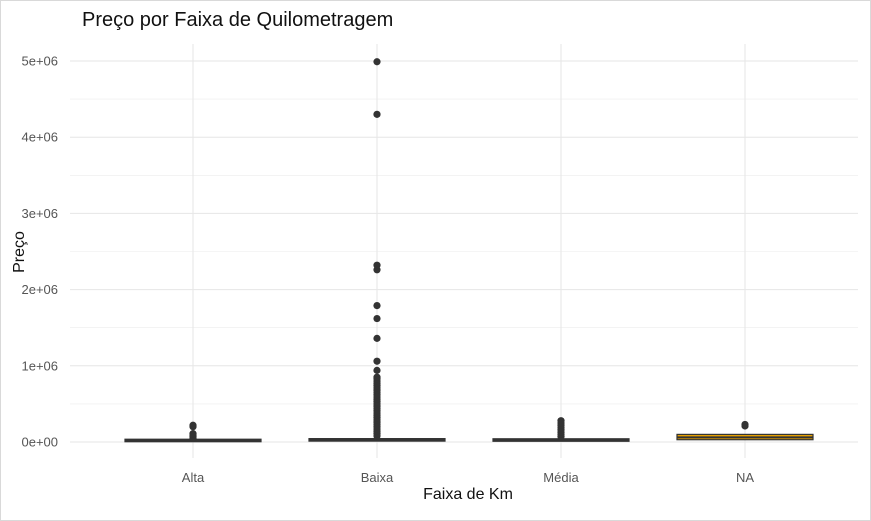  Describe the element at coordinates (39, 442) in the screenshot. I see `y-tick-label: 0e+00` at that location.